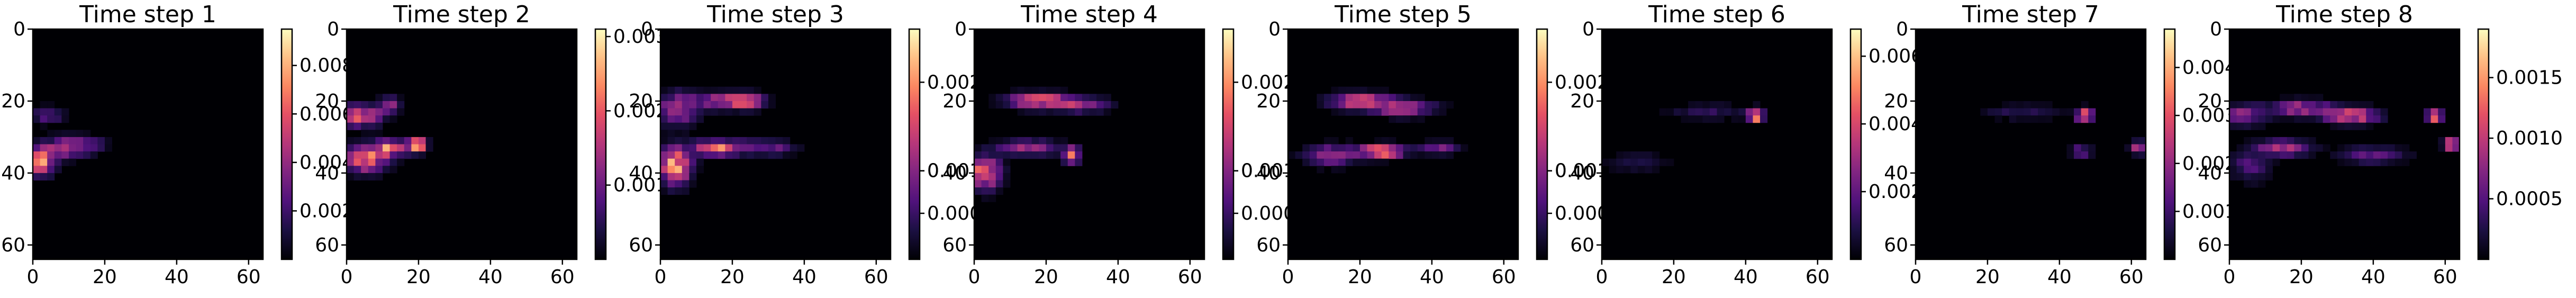 Image resolution: width=2576 pixels, height=298 pixels. I want to click on y-tick-label: 20, so click(1268, 101).